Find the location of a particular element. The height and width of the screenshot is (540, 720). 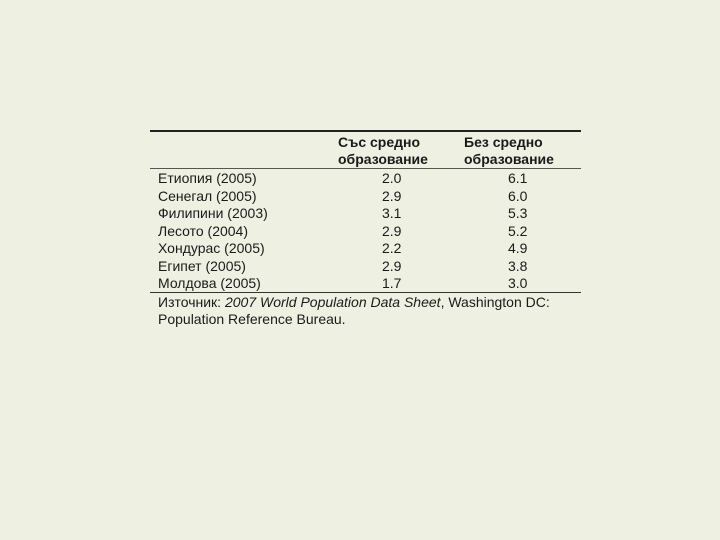

with-secondary-cell: 1.7 is located at coordinates (392, 283).